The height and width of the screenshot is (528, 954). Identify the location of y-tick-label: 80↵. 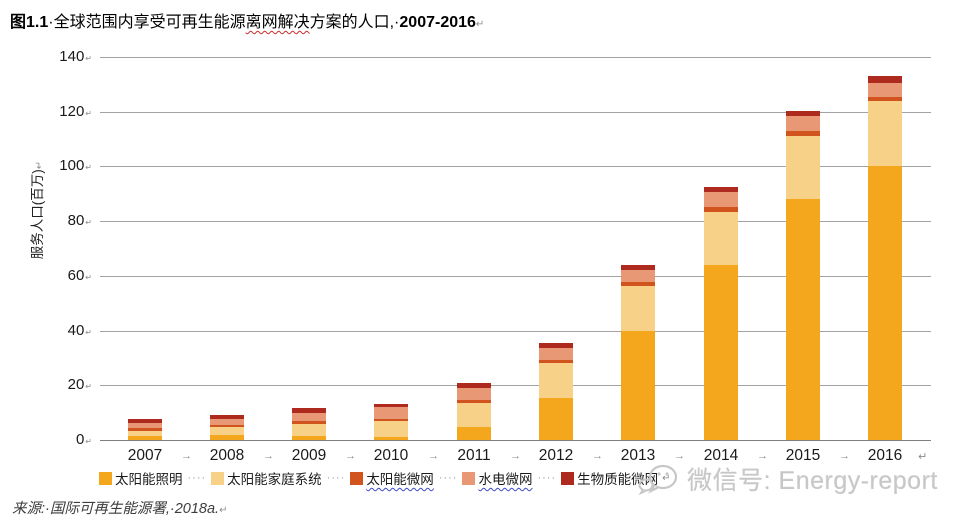
(79, 220).